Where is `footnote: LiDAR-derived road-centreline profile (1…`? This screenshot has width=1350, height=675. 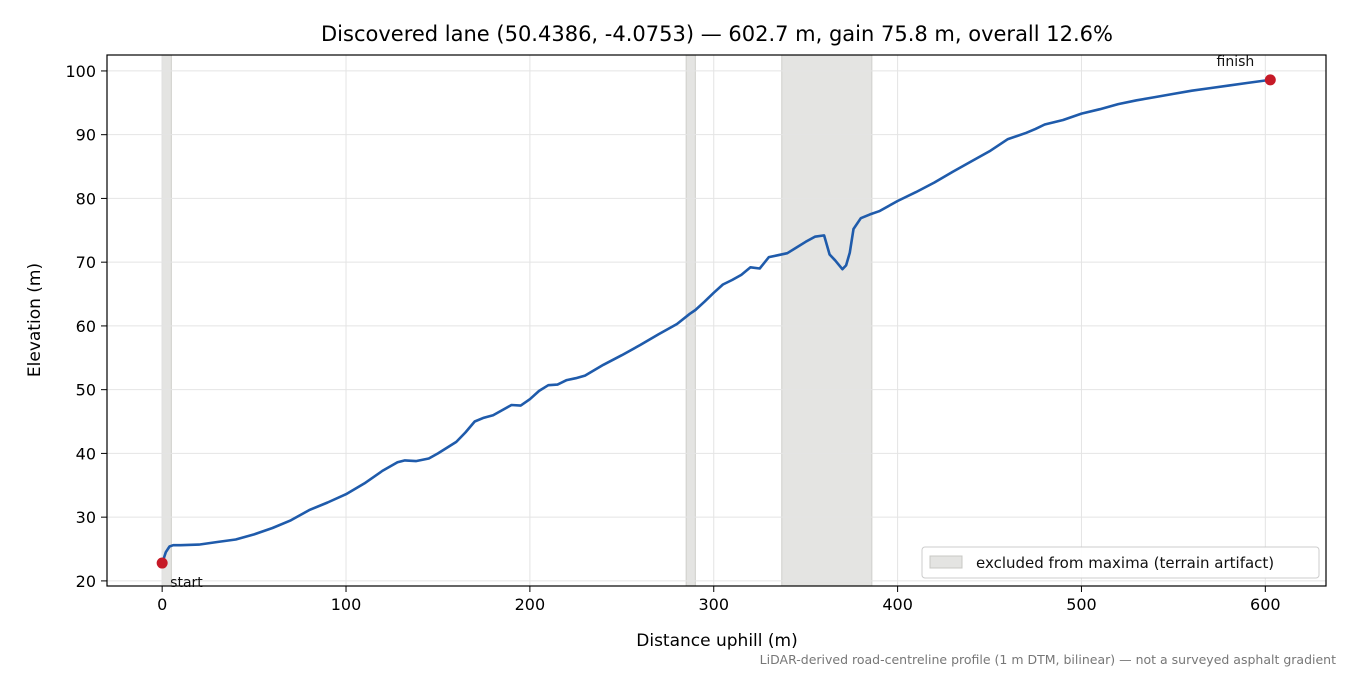
footnote: LiDAR-derived road-centreline profile (1… is located at coordinates (1048, 659).